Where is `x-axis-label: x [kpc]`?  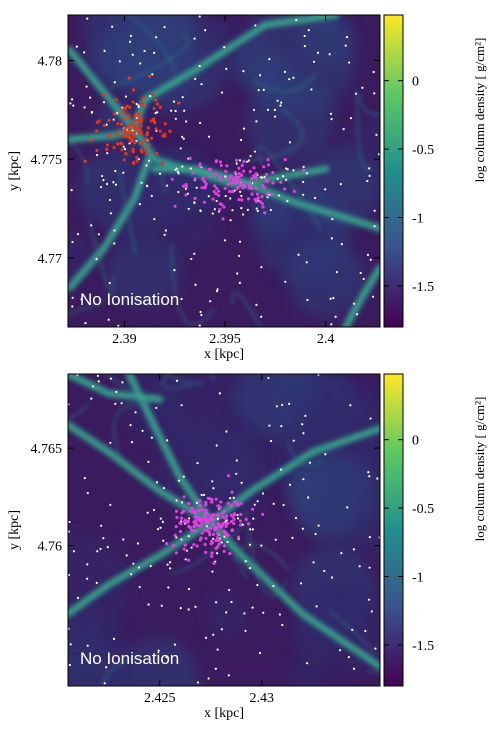 x-axis-label: x [kpc] is located at coordinates (224, 354).